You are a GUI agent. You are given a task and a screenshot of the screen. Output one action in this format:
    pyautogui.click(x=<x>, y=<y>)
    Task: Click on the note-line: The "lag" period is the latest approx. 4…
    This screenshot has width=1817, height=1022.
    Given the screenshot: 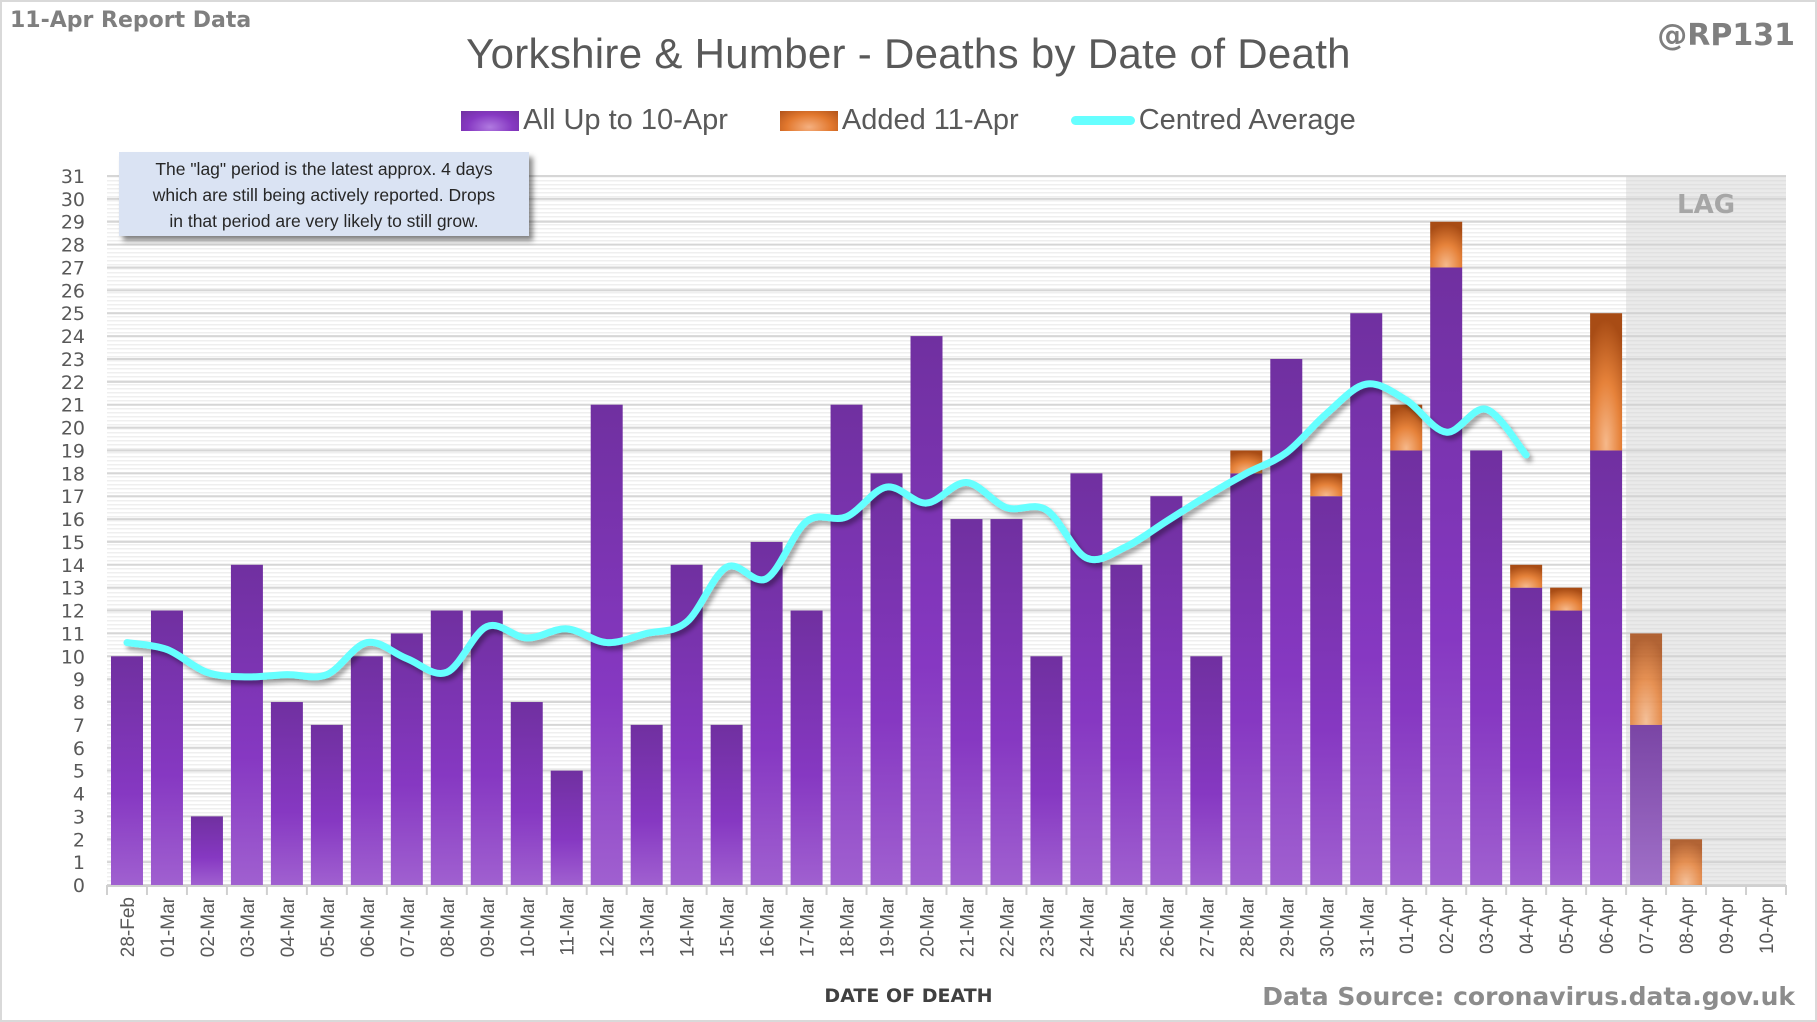 What is the action you would take?
    pyautogui.click(x=324, y=169)
    